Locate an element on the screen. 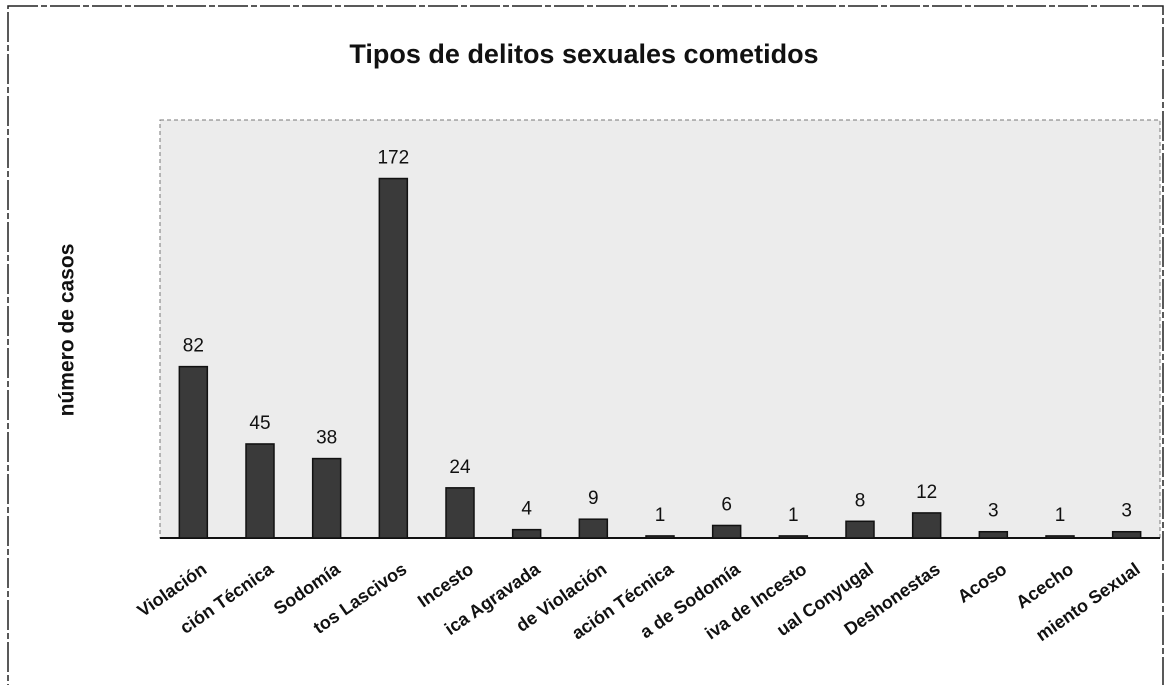  data-label: 172 is located at coordinates (393, 158).